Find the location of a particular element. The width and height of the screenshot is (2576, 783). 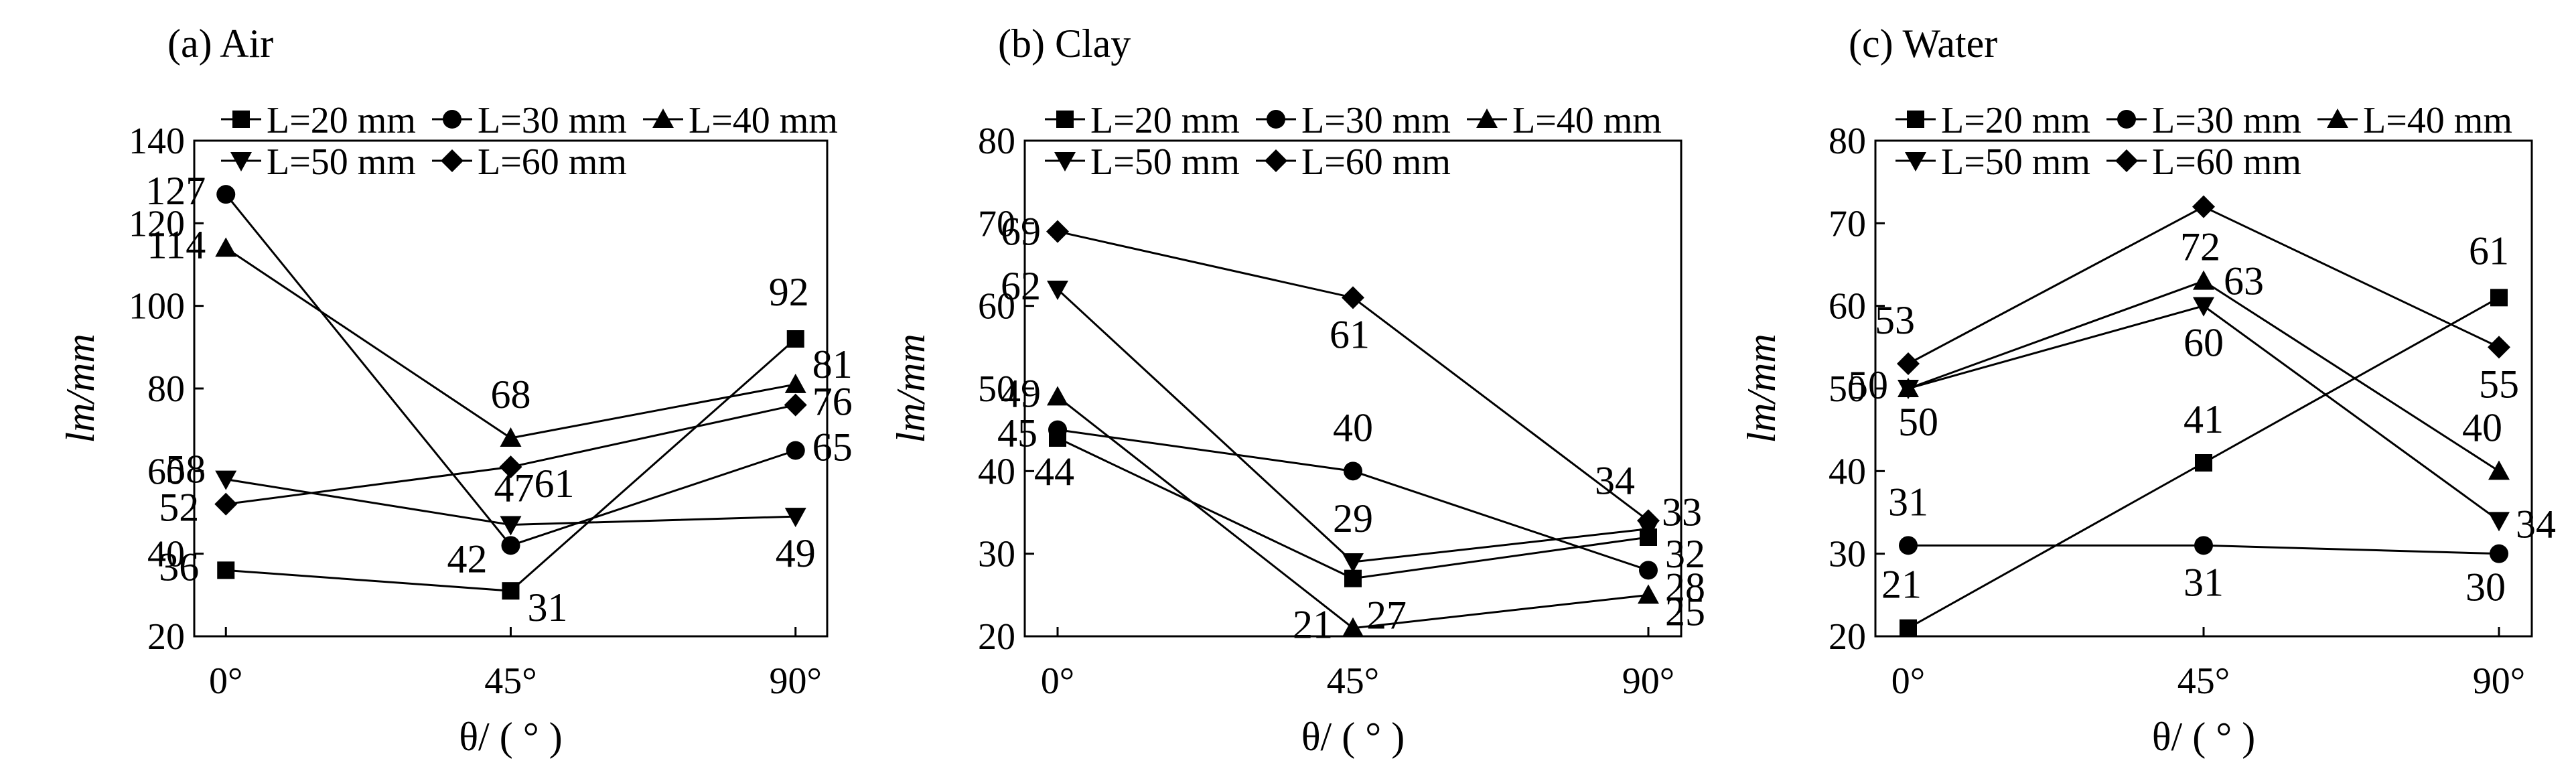

data-label: 63 is located at coordinates (2244, 281).